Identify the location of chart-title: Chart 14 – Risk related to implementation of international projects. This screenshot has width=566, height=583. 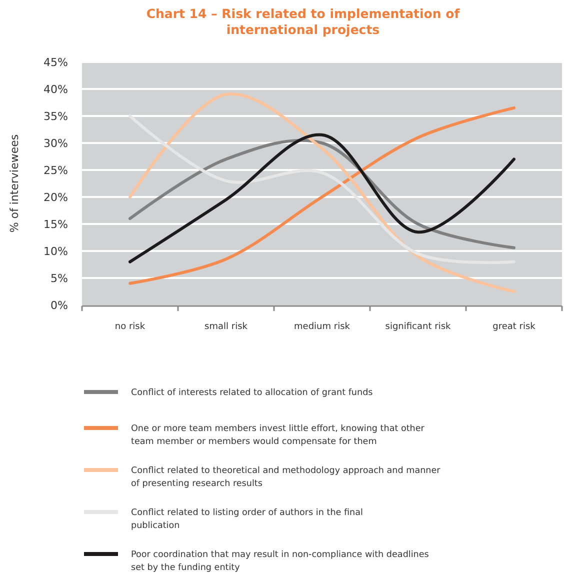
(303, 21).